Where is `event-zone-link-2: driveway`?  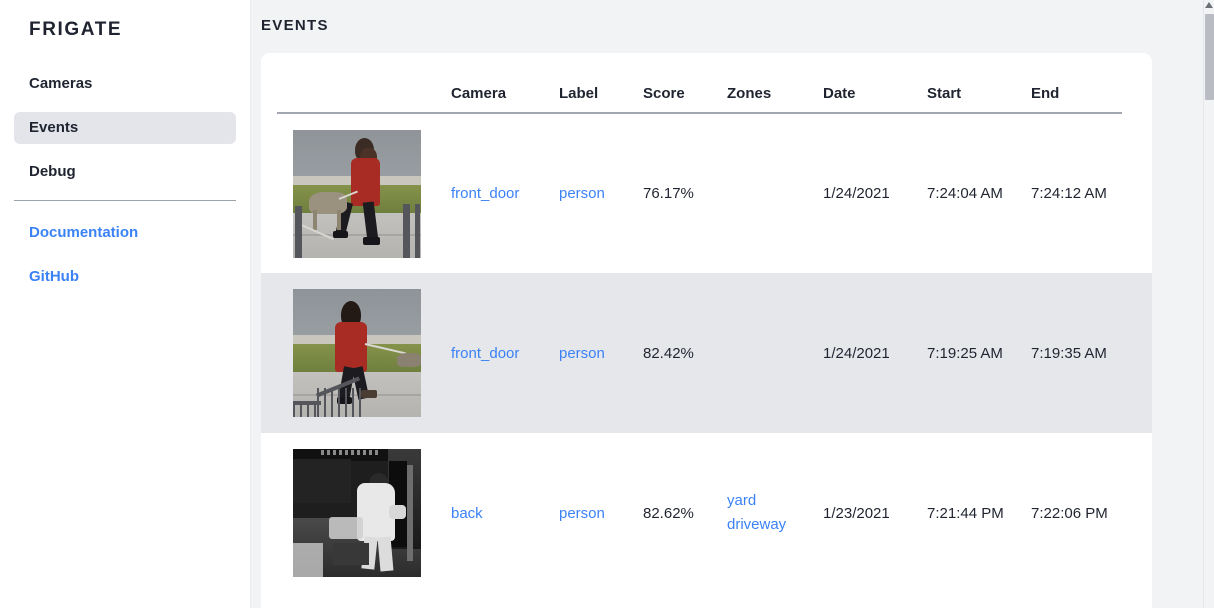
event-zone-link-2: driveway is located at coordinates (757, 524).